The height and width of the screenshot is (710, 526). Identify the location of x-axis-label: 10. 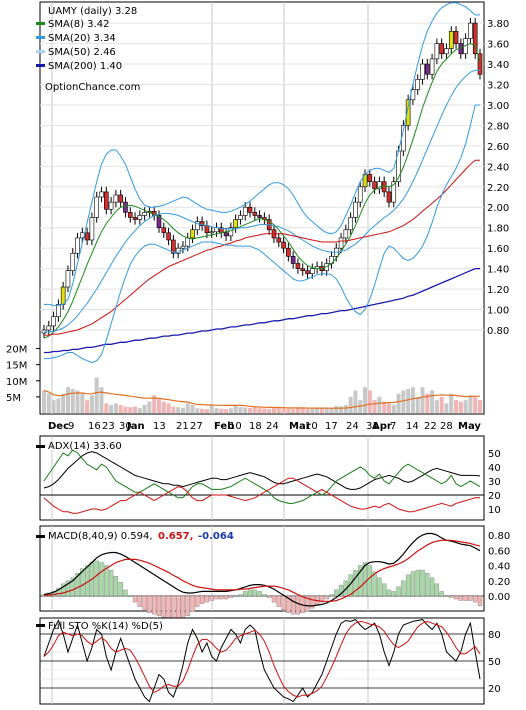
(235, 426).